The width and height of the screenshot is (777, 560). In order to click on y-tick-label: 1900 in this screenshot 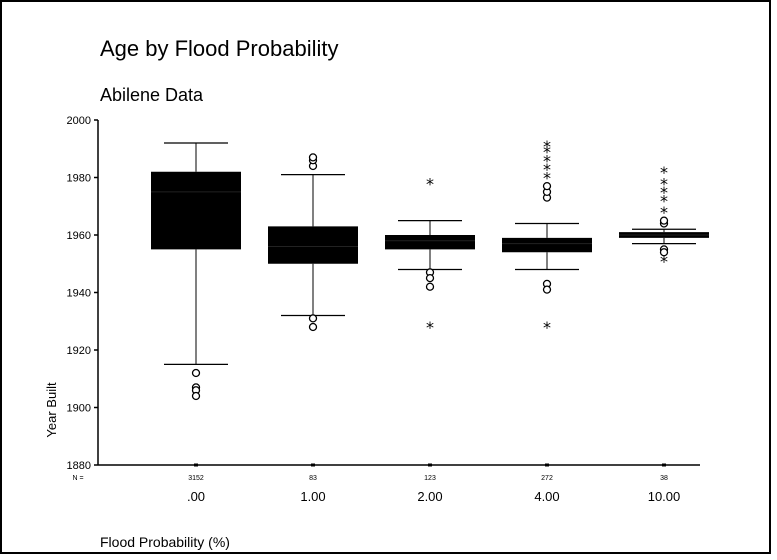, I will do `click(79, 409)`.